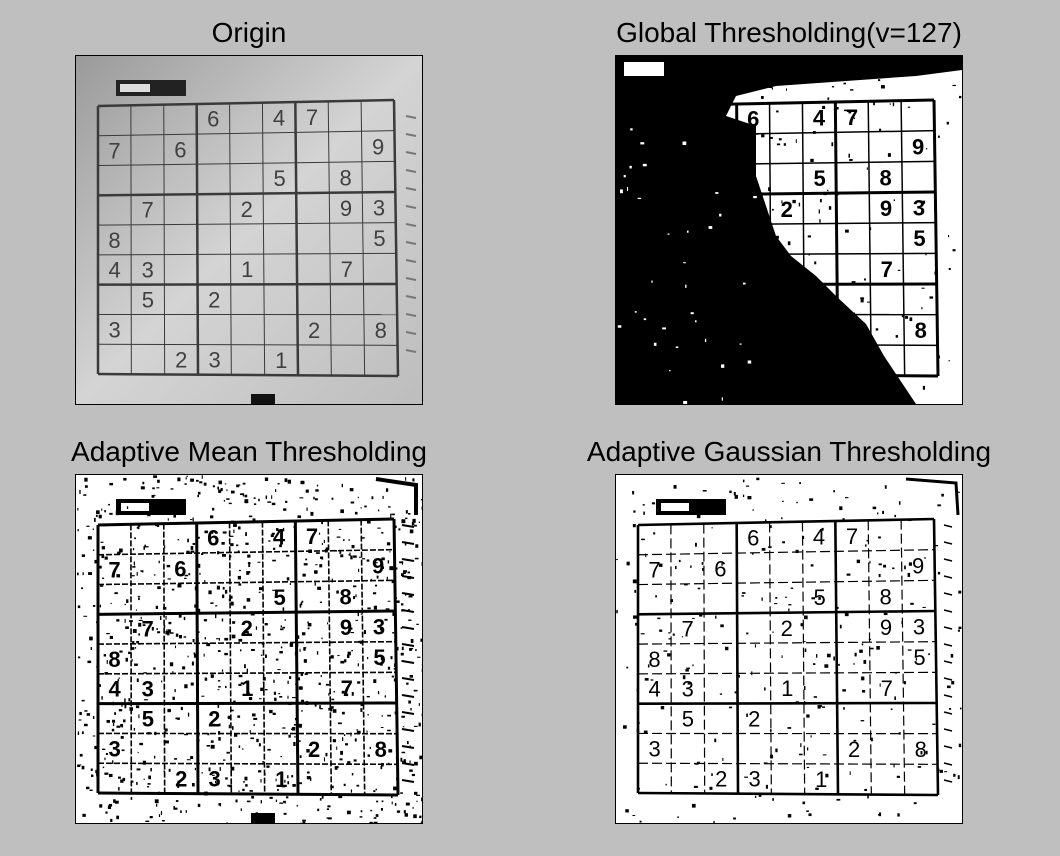 The height and width of the screenshot is (856, 1060). Describe the element at coordinates (249, 32) in the screenshot. I see `panel-title-origin: Origin` at that location.